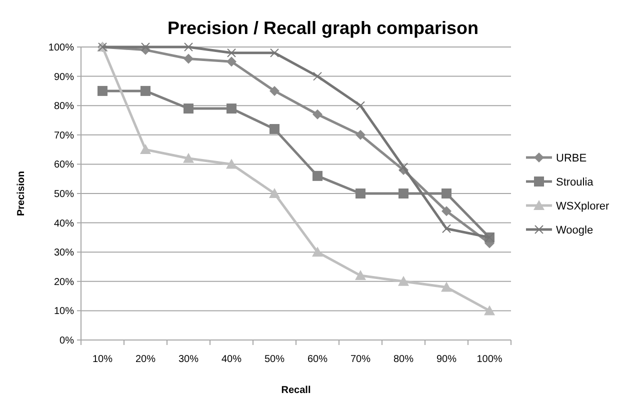  What do you see at coordinates (64, 312) in the screenshot?
I see `y-tick-label: 10%` at bounding box center [64, 312].